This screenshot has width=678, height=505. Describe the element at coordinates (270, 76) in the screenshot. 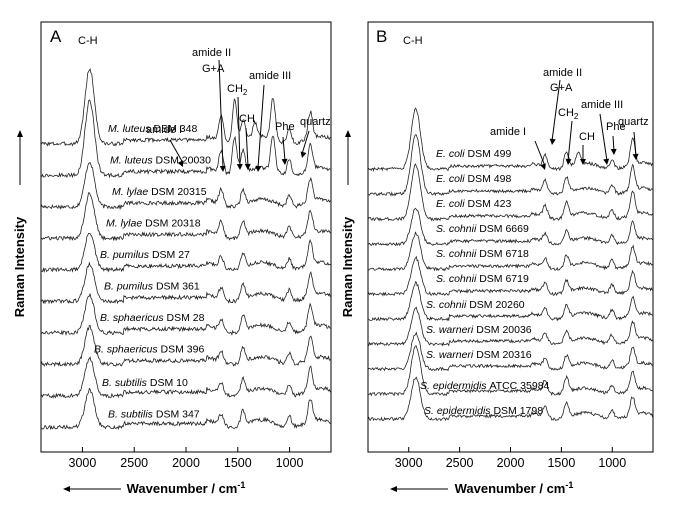

I see `annotation-label: amide III` at that location.